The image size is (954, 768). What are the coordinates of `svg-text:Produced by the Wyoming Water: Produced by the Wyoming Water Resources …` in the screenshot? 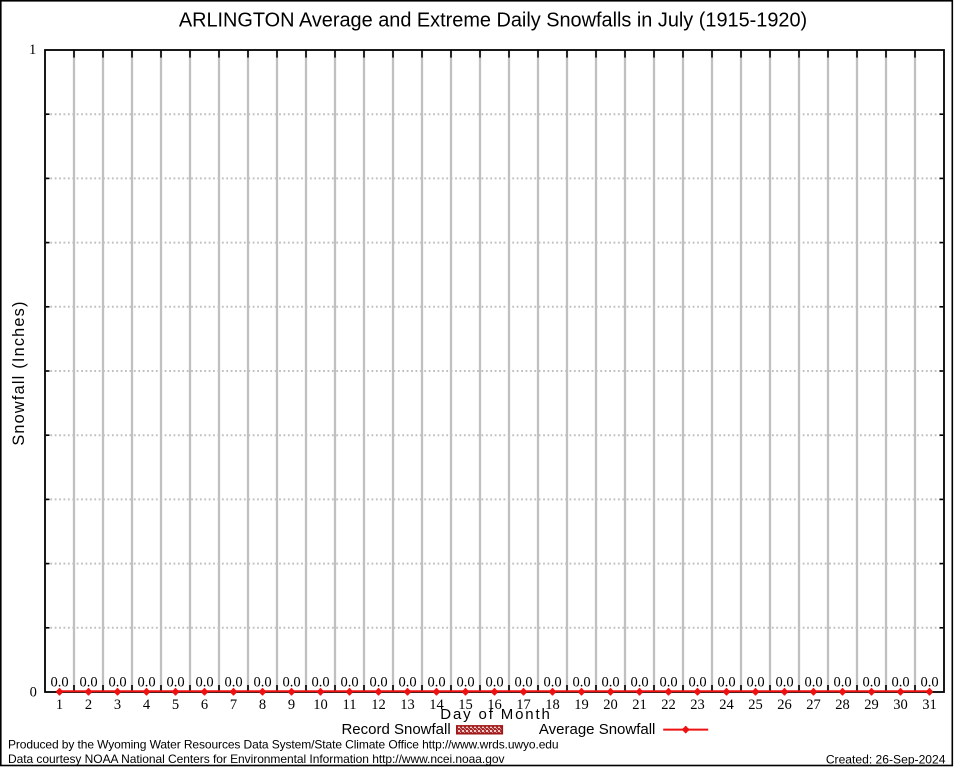 It's located at (283, 745).